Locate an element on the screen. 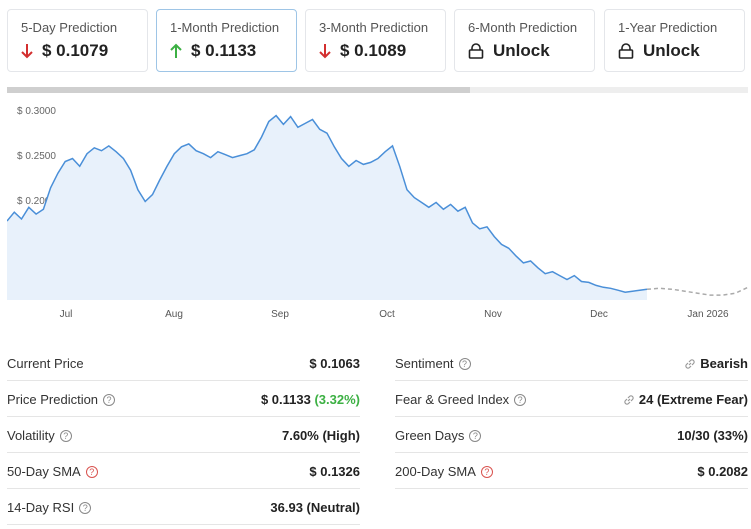 This screenshot has width=751, height=529. card-1-month-prediction: 1-Month Prediction $ 0.1133 is located at coordinates (226, 40).